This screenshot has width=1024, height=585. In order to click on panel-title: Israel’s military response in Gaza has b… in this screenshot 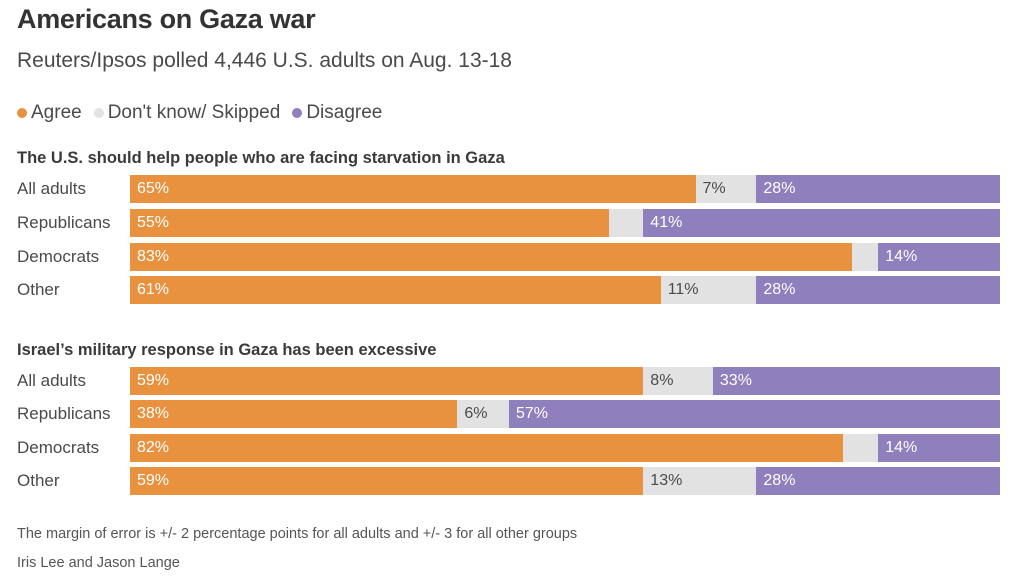, I will do `click(227, 350)`.